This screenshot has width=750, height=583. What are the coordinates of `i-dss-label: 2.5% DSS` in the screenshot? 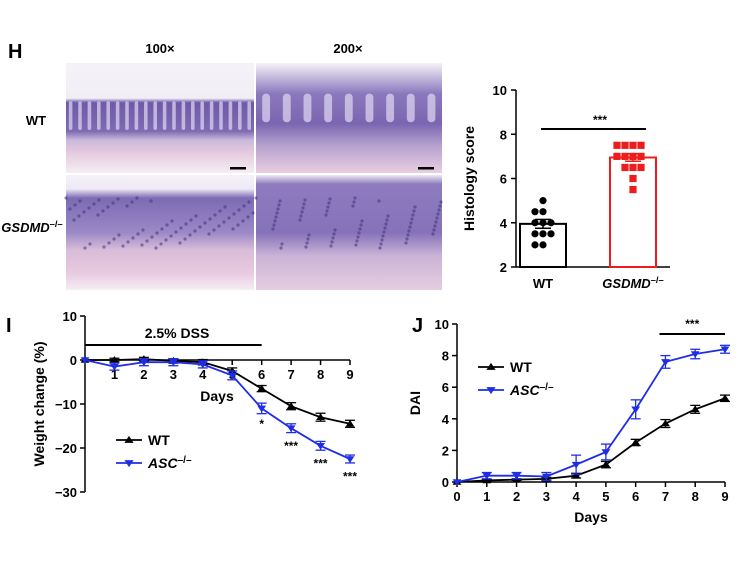 It's located at (177, 333).